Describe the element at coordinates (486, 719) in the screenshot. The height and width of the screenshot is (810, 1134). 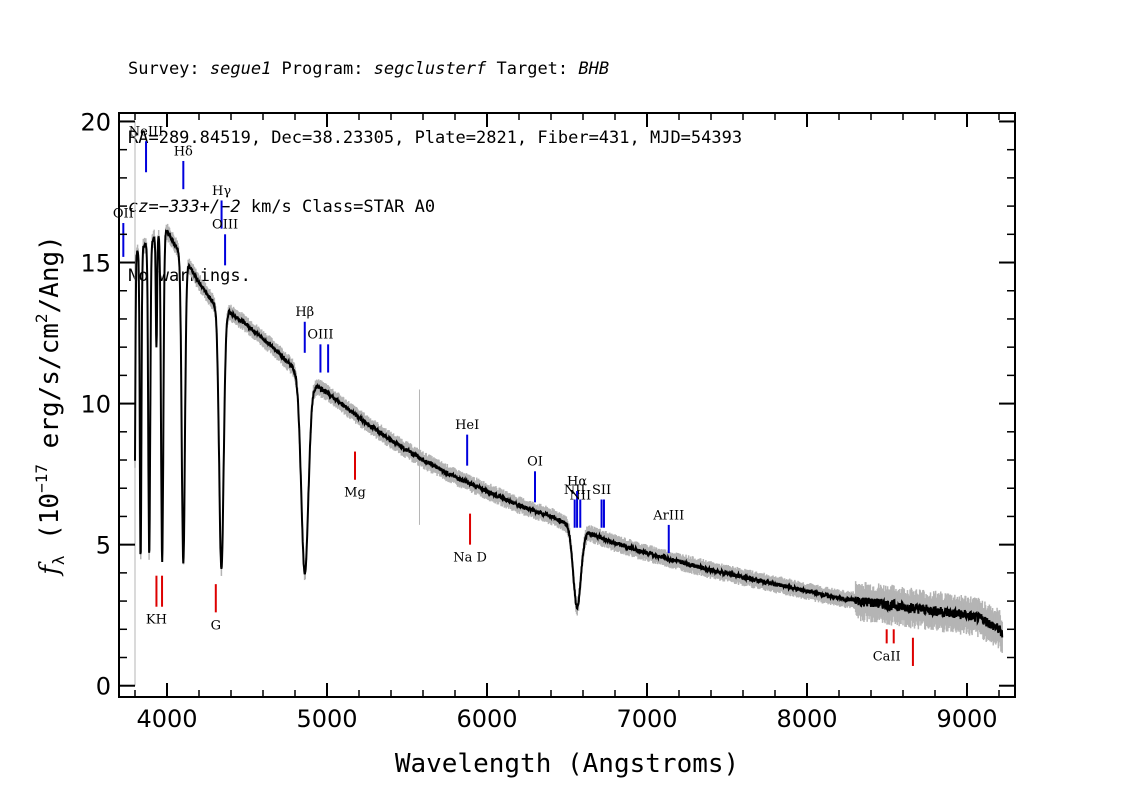
I see `x-tick-label: 6000` at that location.